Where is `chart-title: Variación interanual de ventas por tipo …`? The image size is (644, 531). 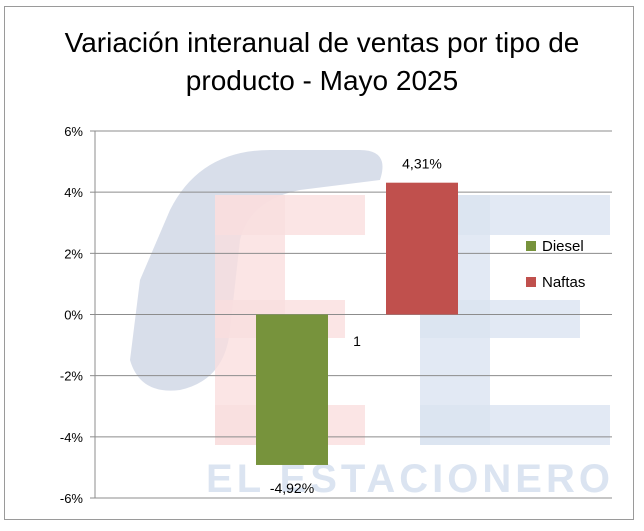
chart-title: Variación interanual de ventas por tipo … is located at coordinates (322, 62).